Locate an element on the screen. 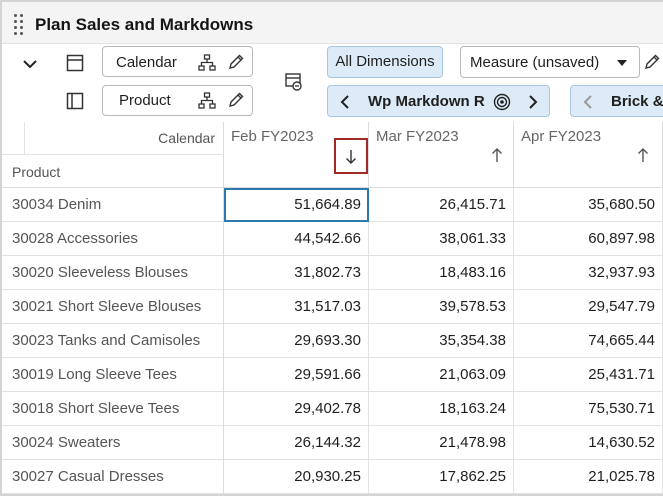  measure-label: Measure (unsaved) is located at coordinates (535, 62).